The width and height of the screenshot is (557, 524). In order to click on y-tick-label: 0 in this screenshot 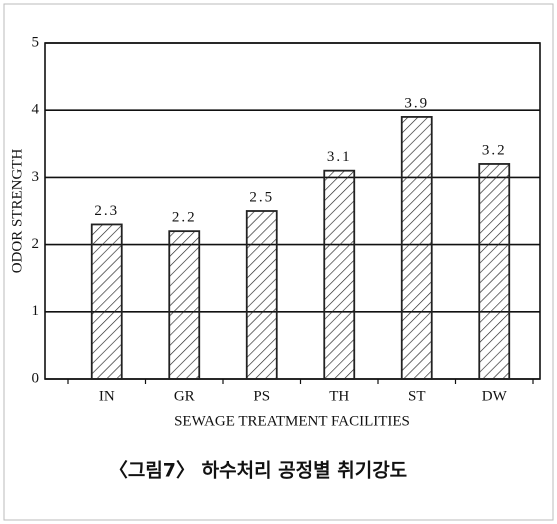, I will do `click(36, 378)`.